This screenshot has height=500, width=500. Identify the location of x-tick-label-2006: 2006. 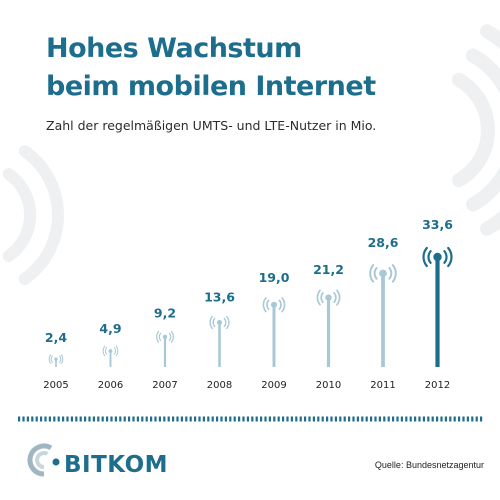
(110, 385).